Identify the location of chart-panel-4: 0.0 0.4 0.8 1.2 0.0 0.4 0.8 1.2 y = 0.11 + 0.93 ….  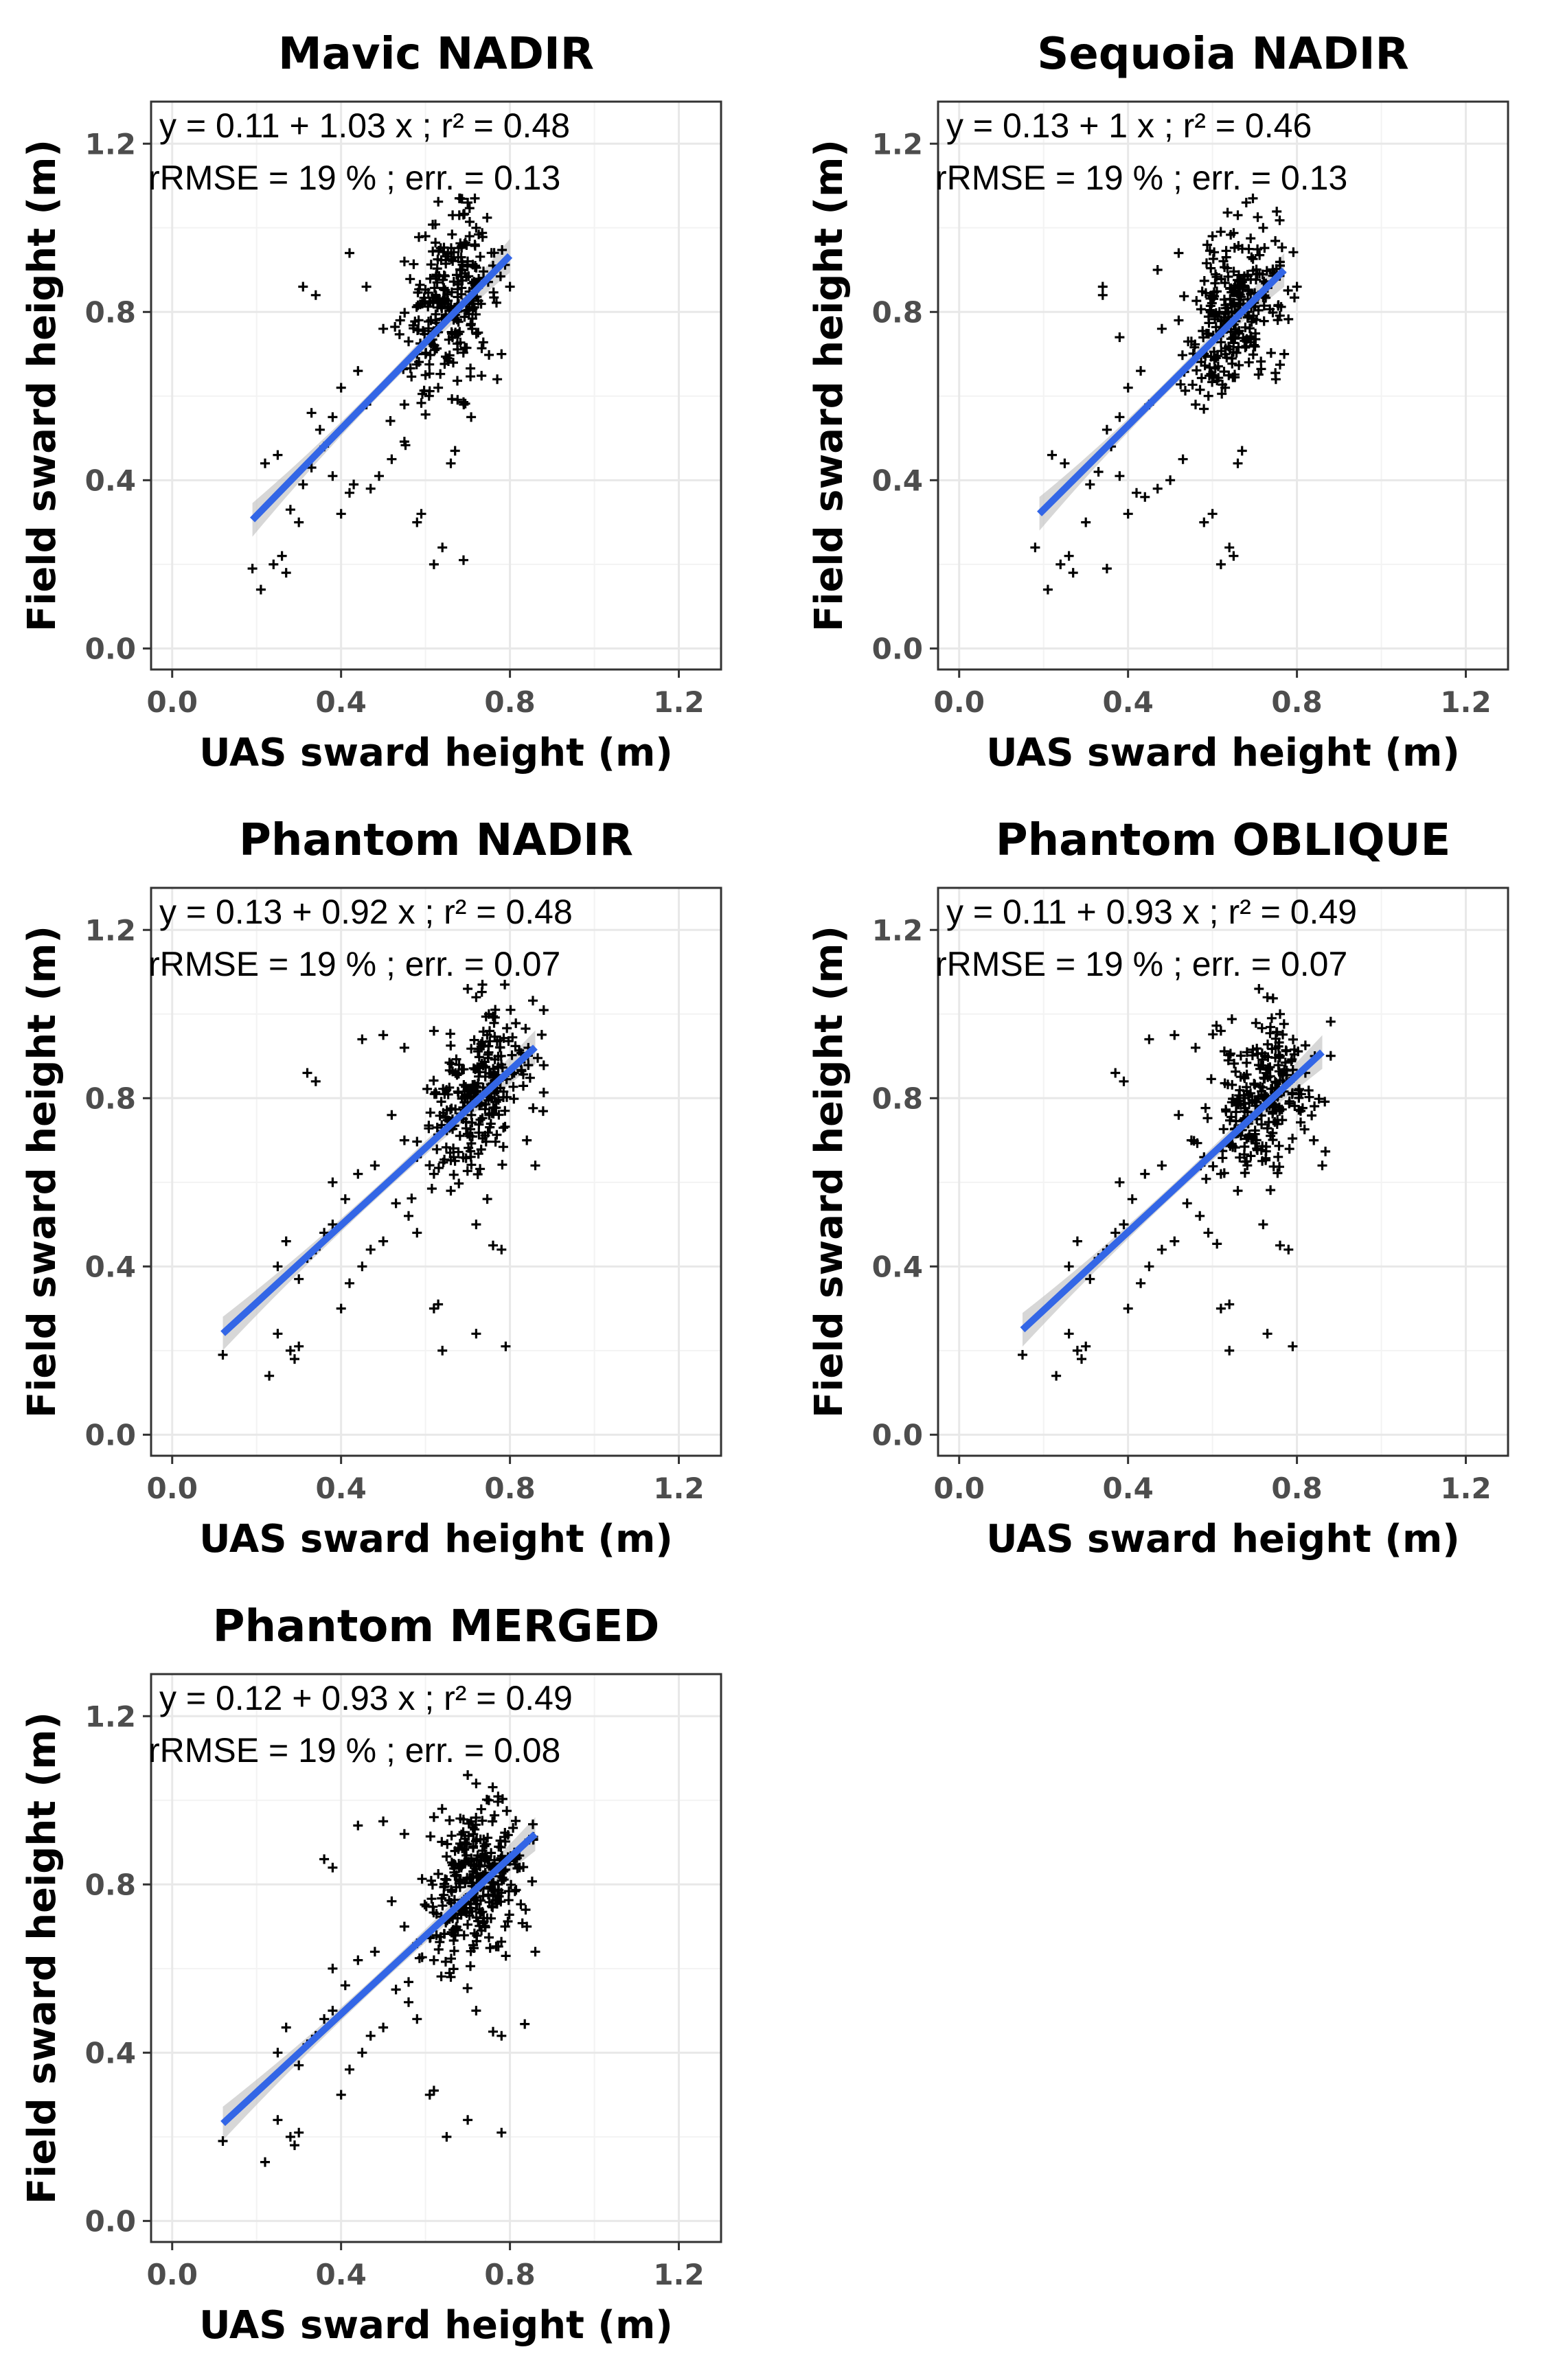
(1158, 1188).